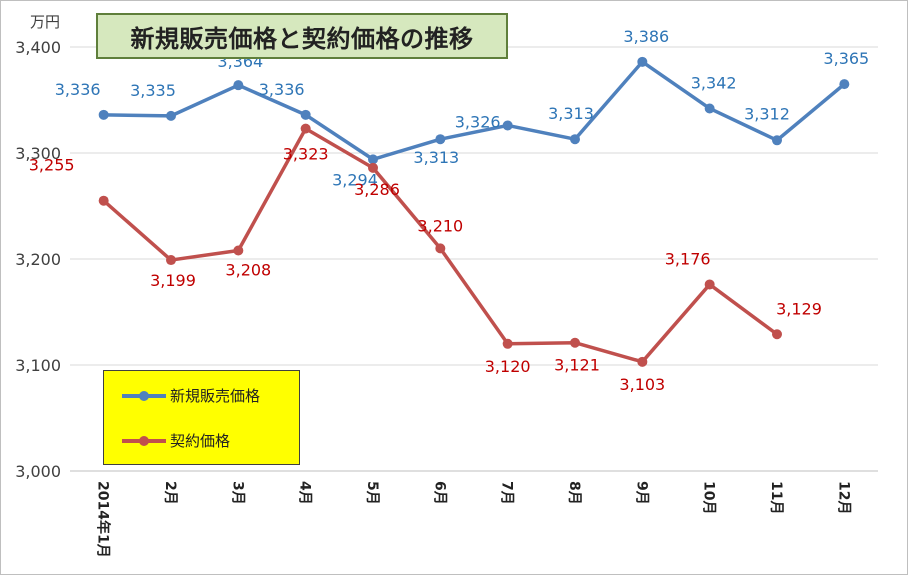 This screenshot has width=908, height=575. Describe the element at coordinates (843, 497) in the screenshot. I see `x-tick-label: 12月` at that location.